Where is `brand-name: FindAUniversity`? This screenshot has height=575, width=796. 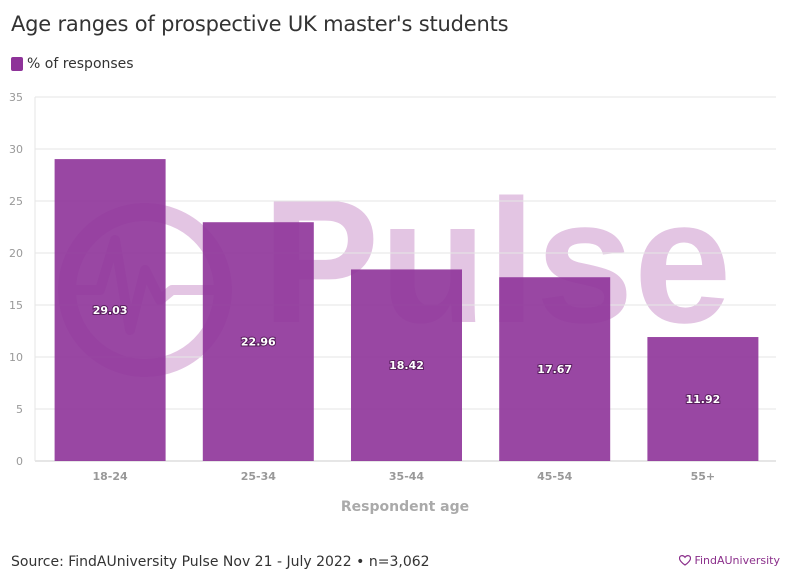
brand-name: FindAUniversity is located at coordinates (737, 560).